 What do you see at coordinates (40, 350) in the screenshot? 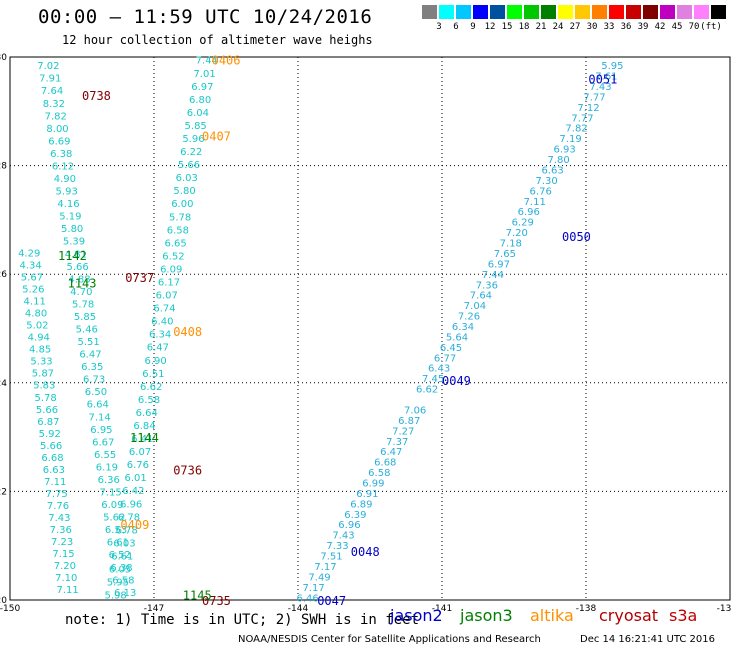
I see `wave-height-value: 4.85` at bounding box center [40, 350].